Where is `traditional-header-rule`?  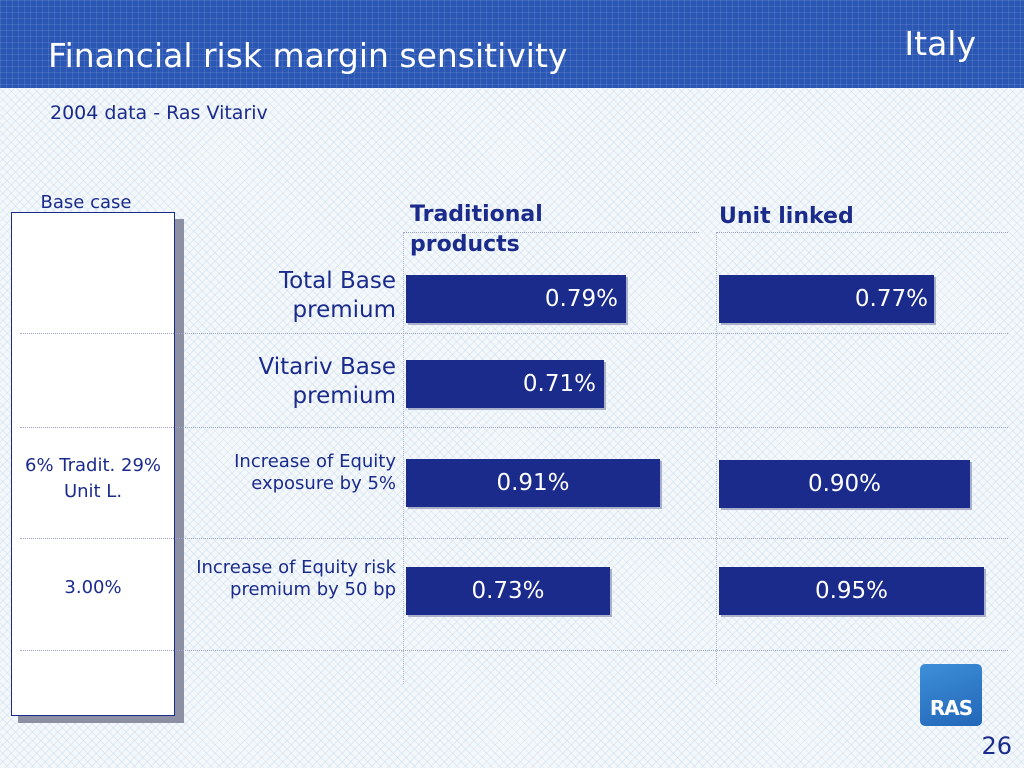
traditional-header-rule is located at coordinates (551, 232).